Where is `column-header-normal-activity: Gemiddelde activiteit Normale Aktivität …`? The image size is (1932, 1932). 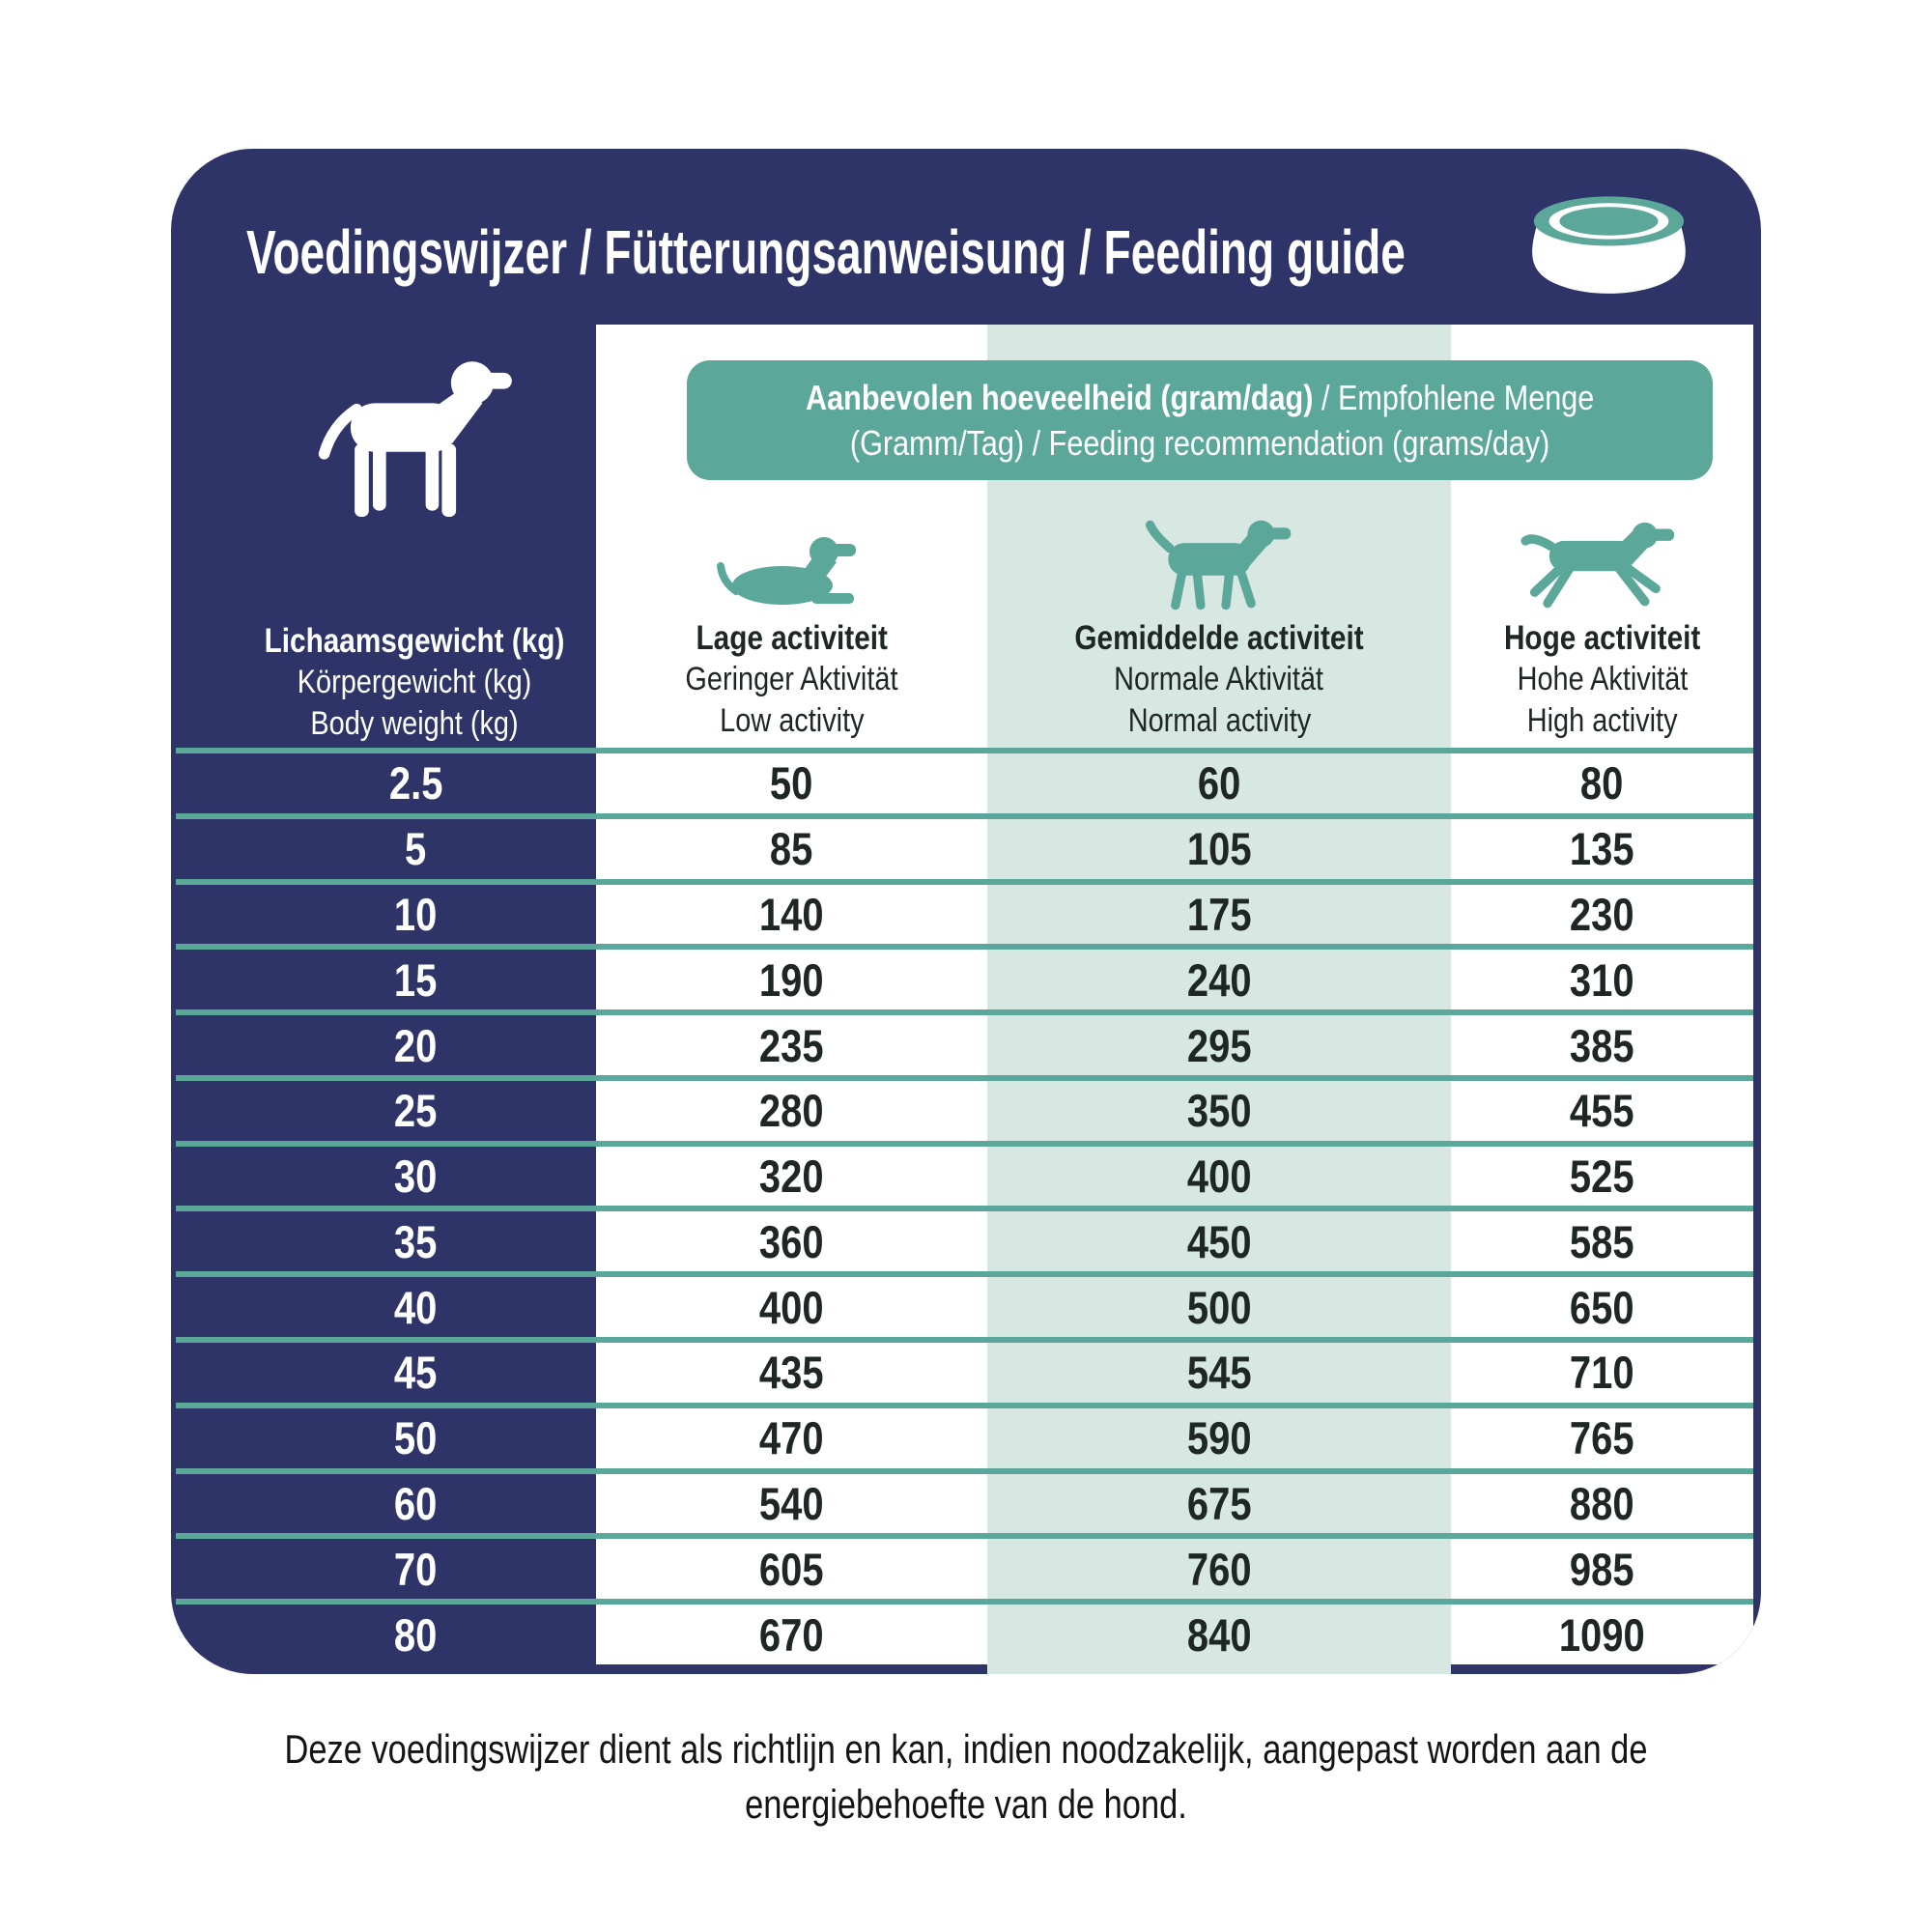
column-header-normal-activity: Gemiddelde activiteit Normale Aktivität … is located at coordinates (1219, 630).